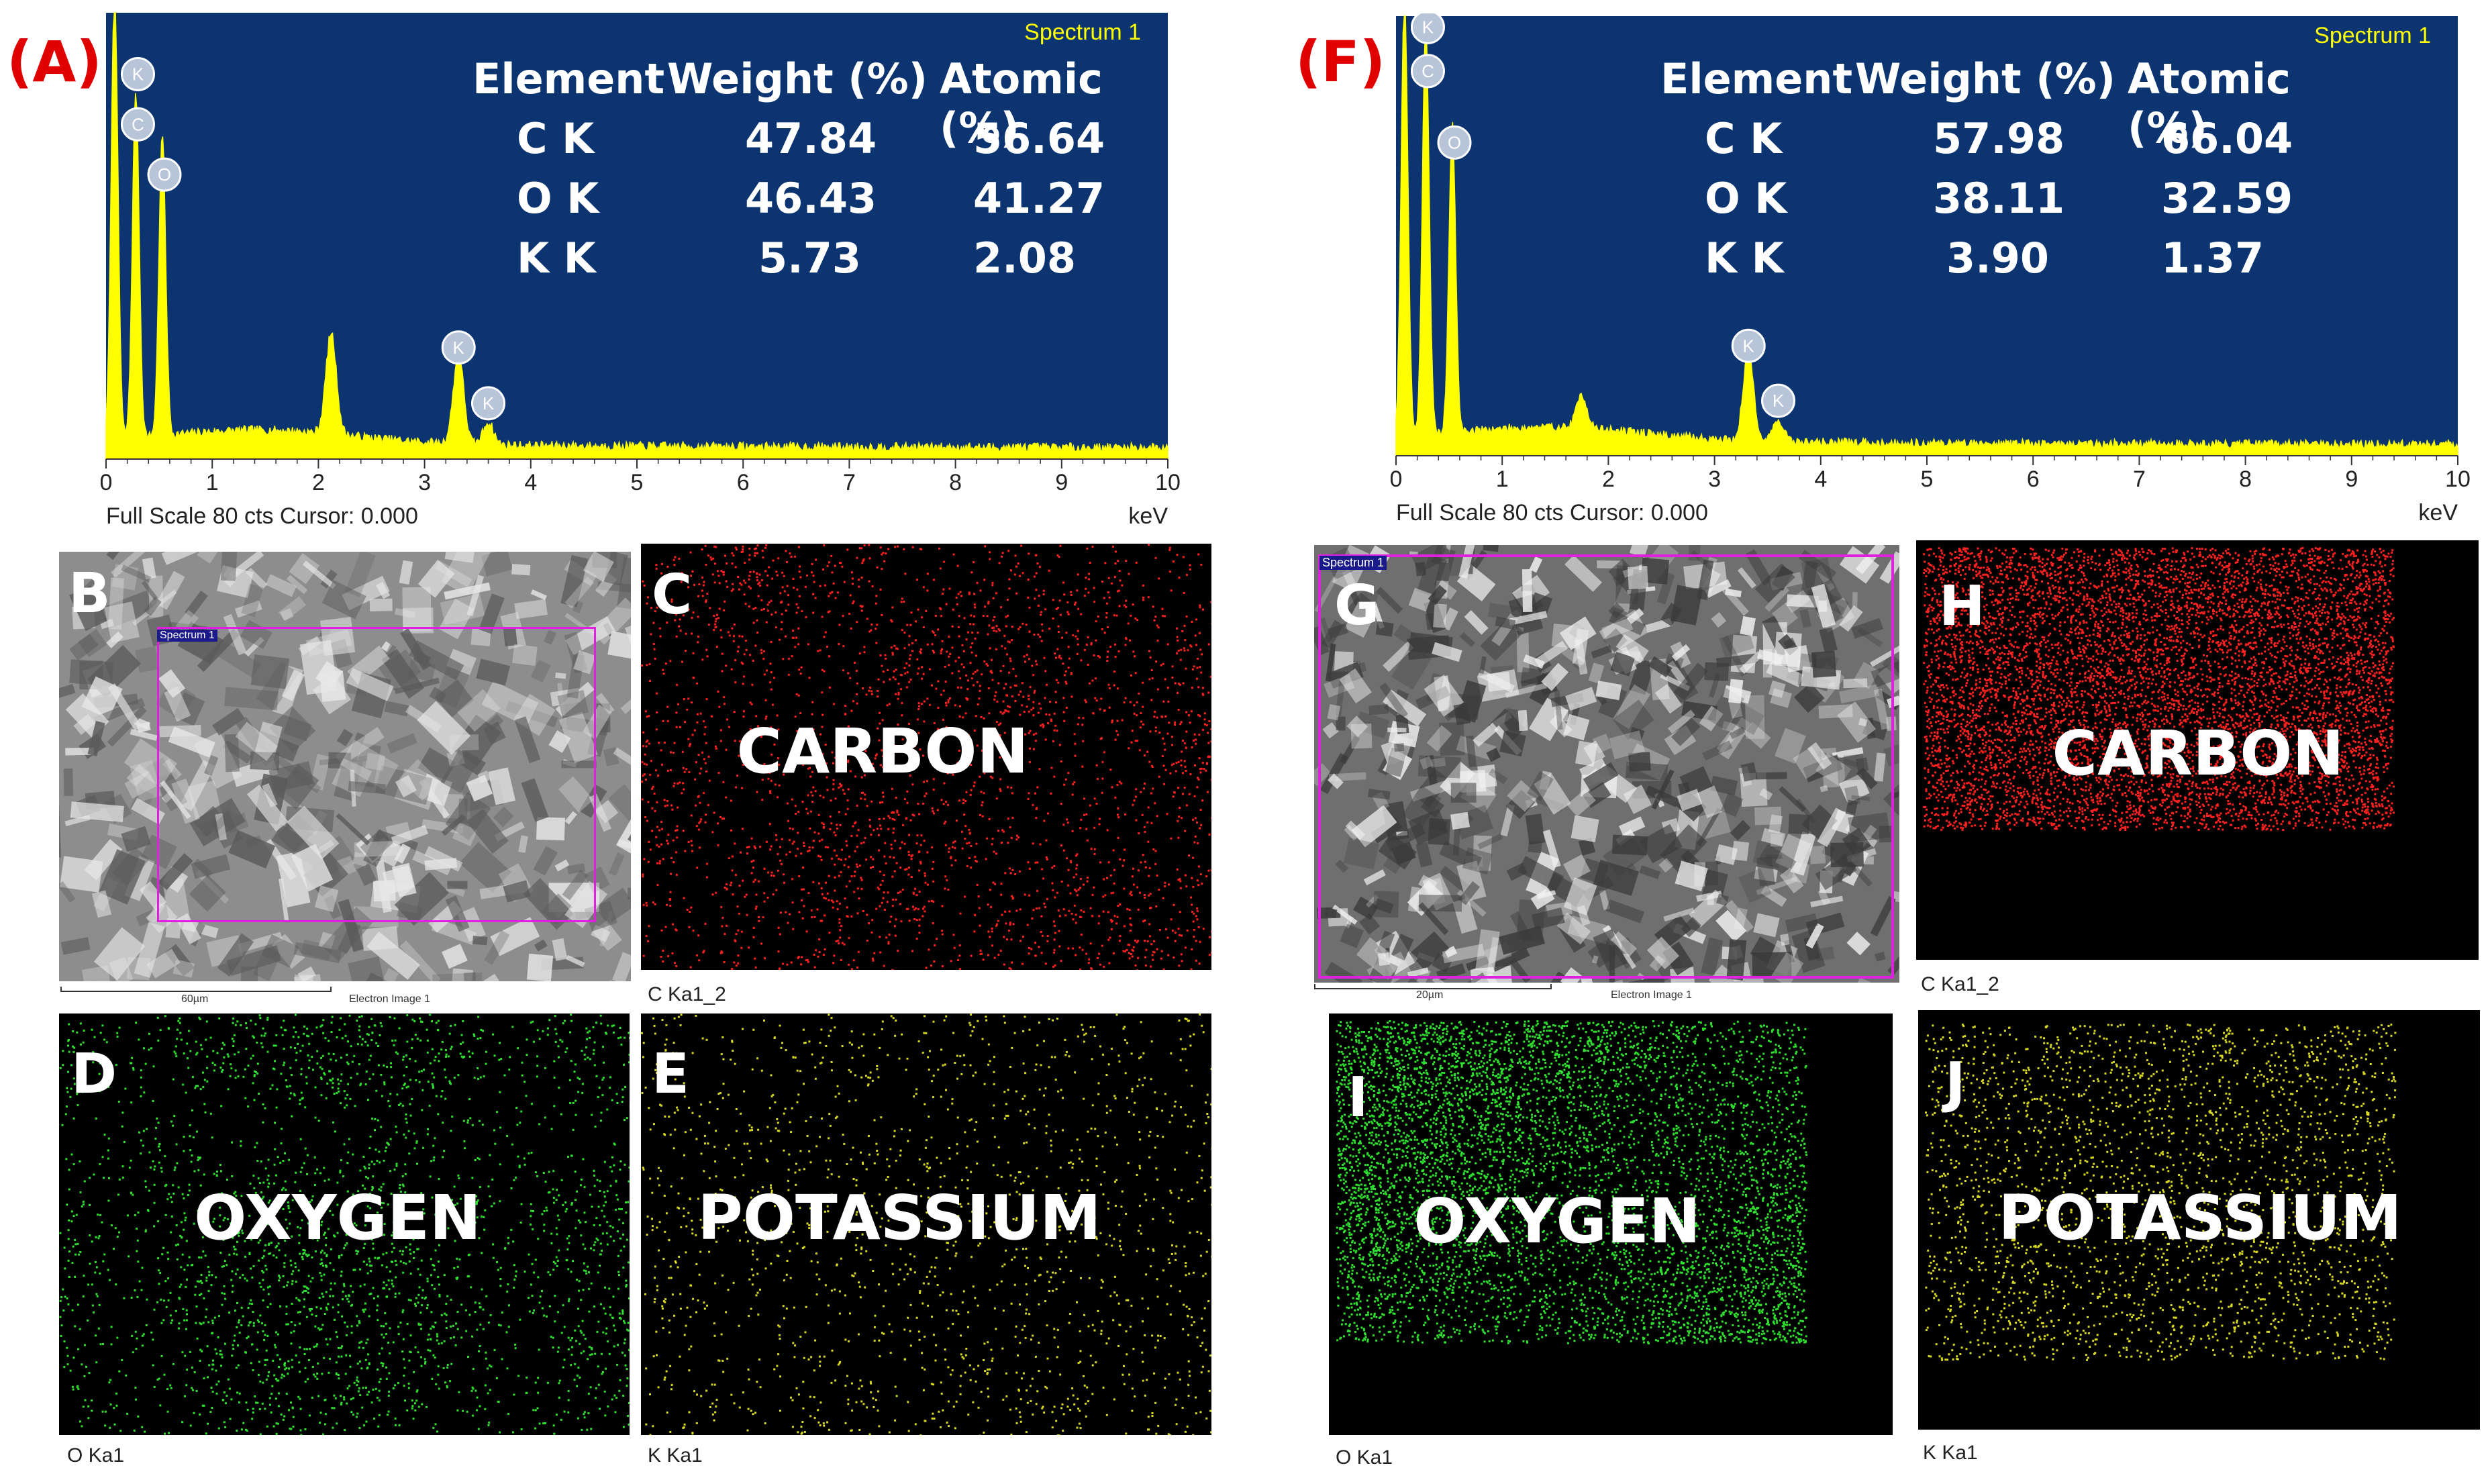  I want to click on element-map-oxygen: D OXYGEN, so click(345, 1224).